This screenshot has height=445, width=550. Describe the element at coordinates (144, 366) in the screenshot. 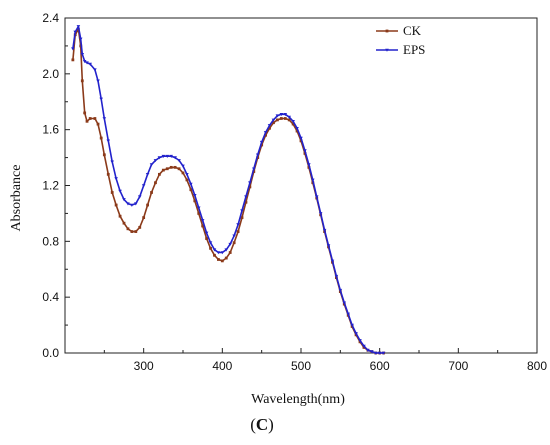

I see `x-tick-label: 300` at that location.